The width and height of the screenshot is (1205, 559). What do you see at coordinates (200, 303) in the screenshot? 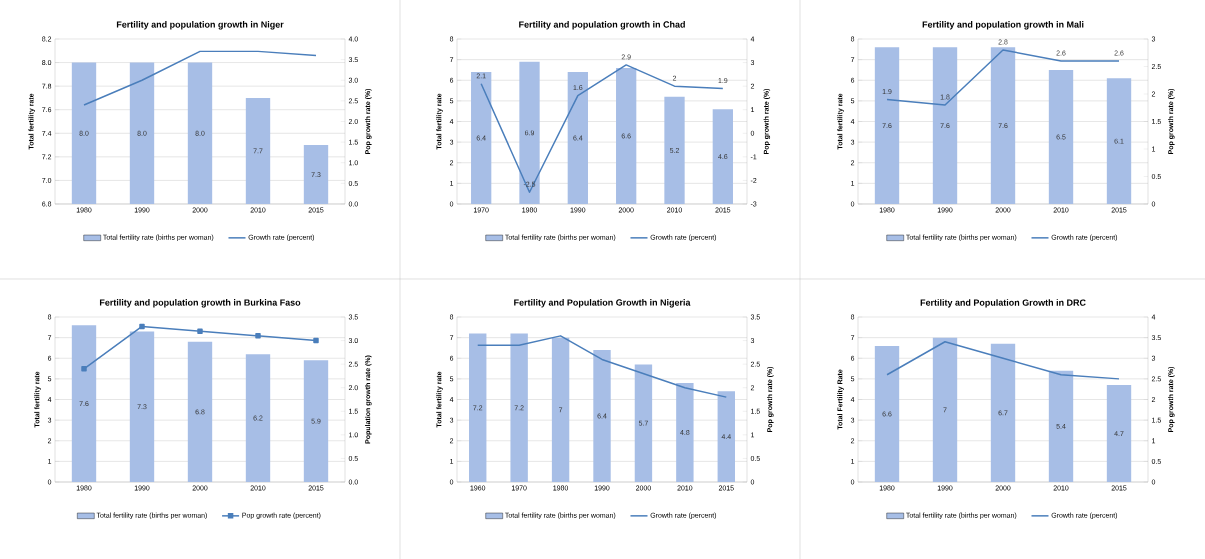
I see `chart-title: Fertility and population growth in Burkina Faso` at bounding box center [200, 303].